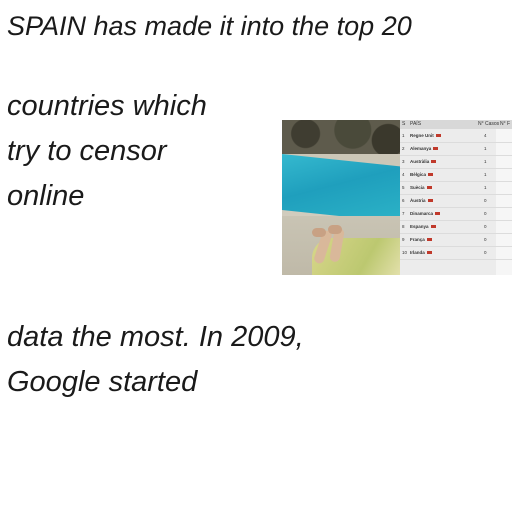 The image size is (512, 512). I want to click on row-rank: 8, so click(403, 226).